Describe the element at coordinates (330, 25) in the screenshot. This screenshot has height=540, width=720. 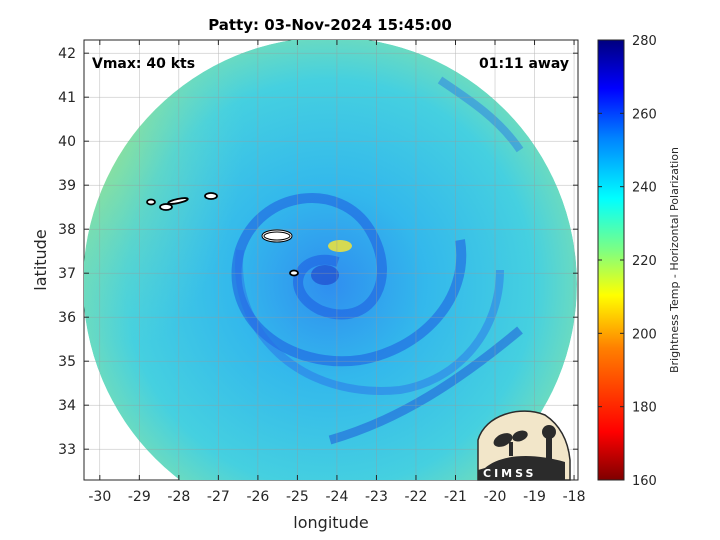
I see `plot-title: Patty: 03-Nov-2024 15:45:00` at that location.